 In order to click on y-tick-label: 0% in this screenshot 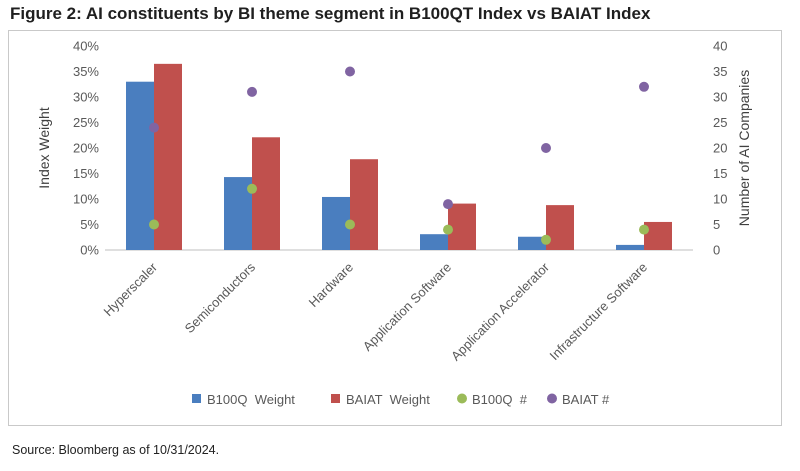, I will do `click(89, 250)`.